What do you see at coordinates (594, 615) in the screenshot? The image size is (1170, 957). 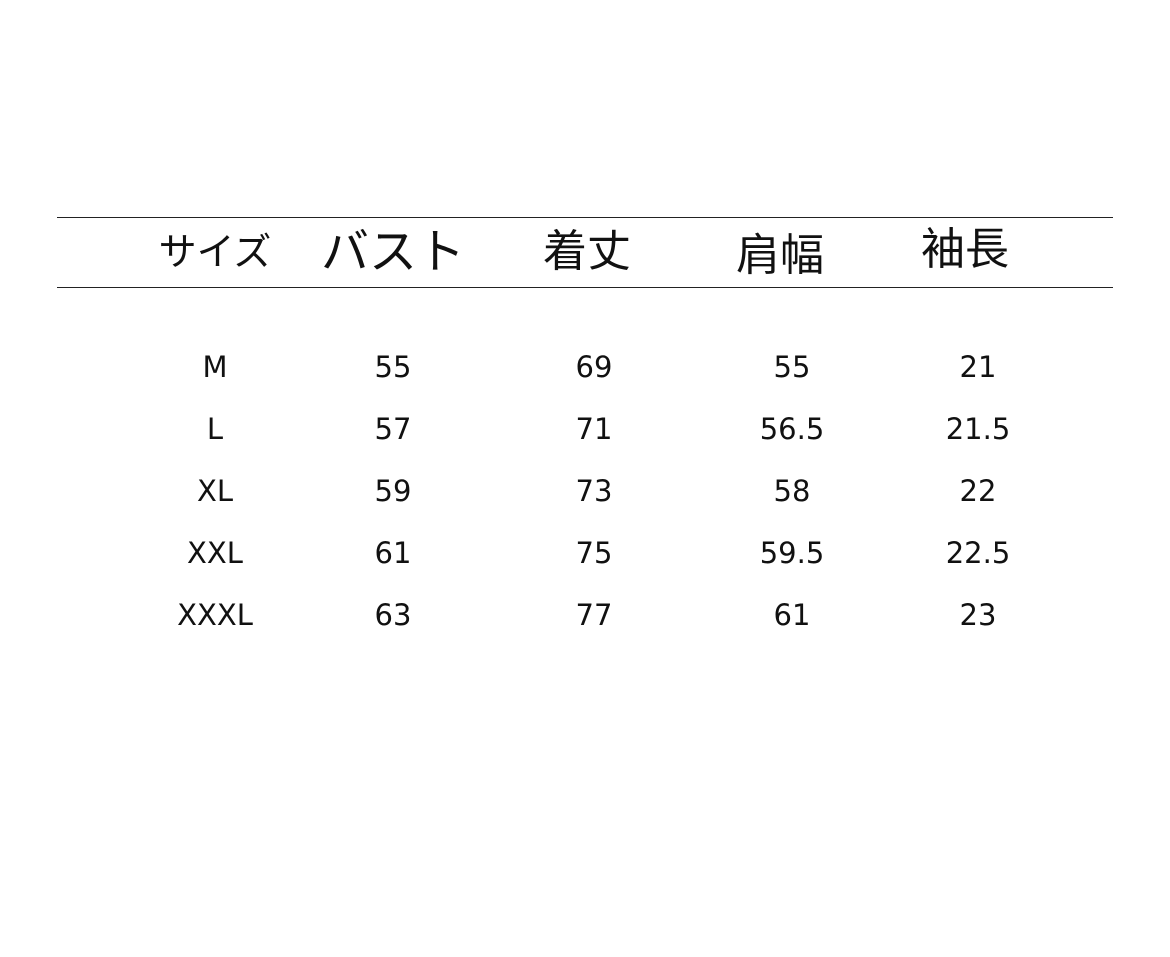 I see `cell-length: 77` at bounding box center [594, 615].